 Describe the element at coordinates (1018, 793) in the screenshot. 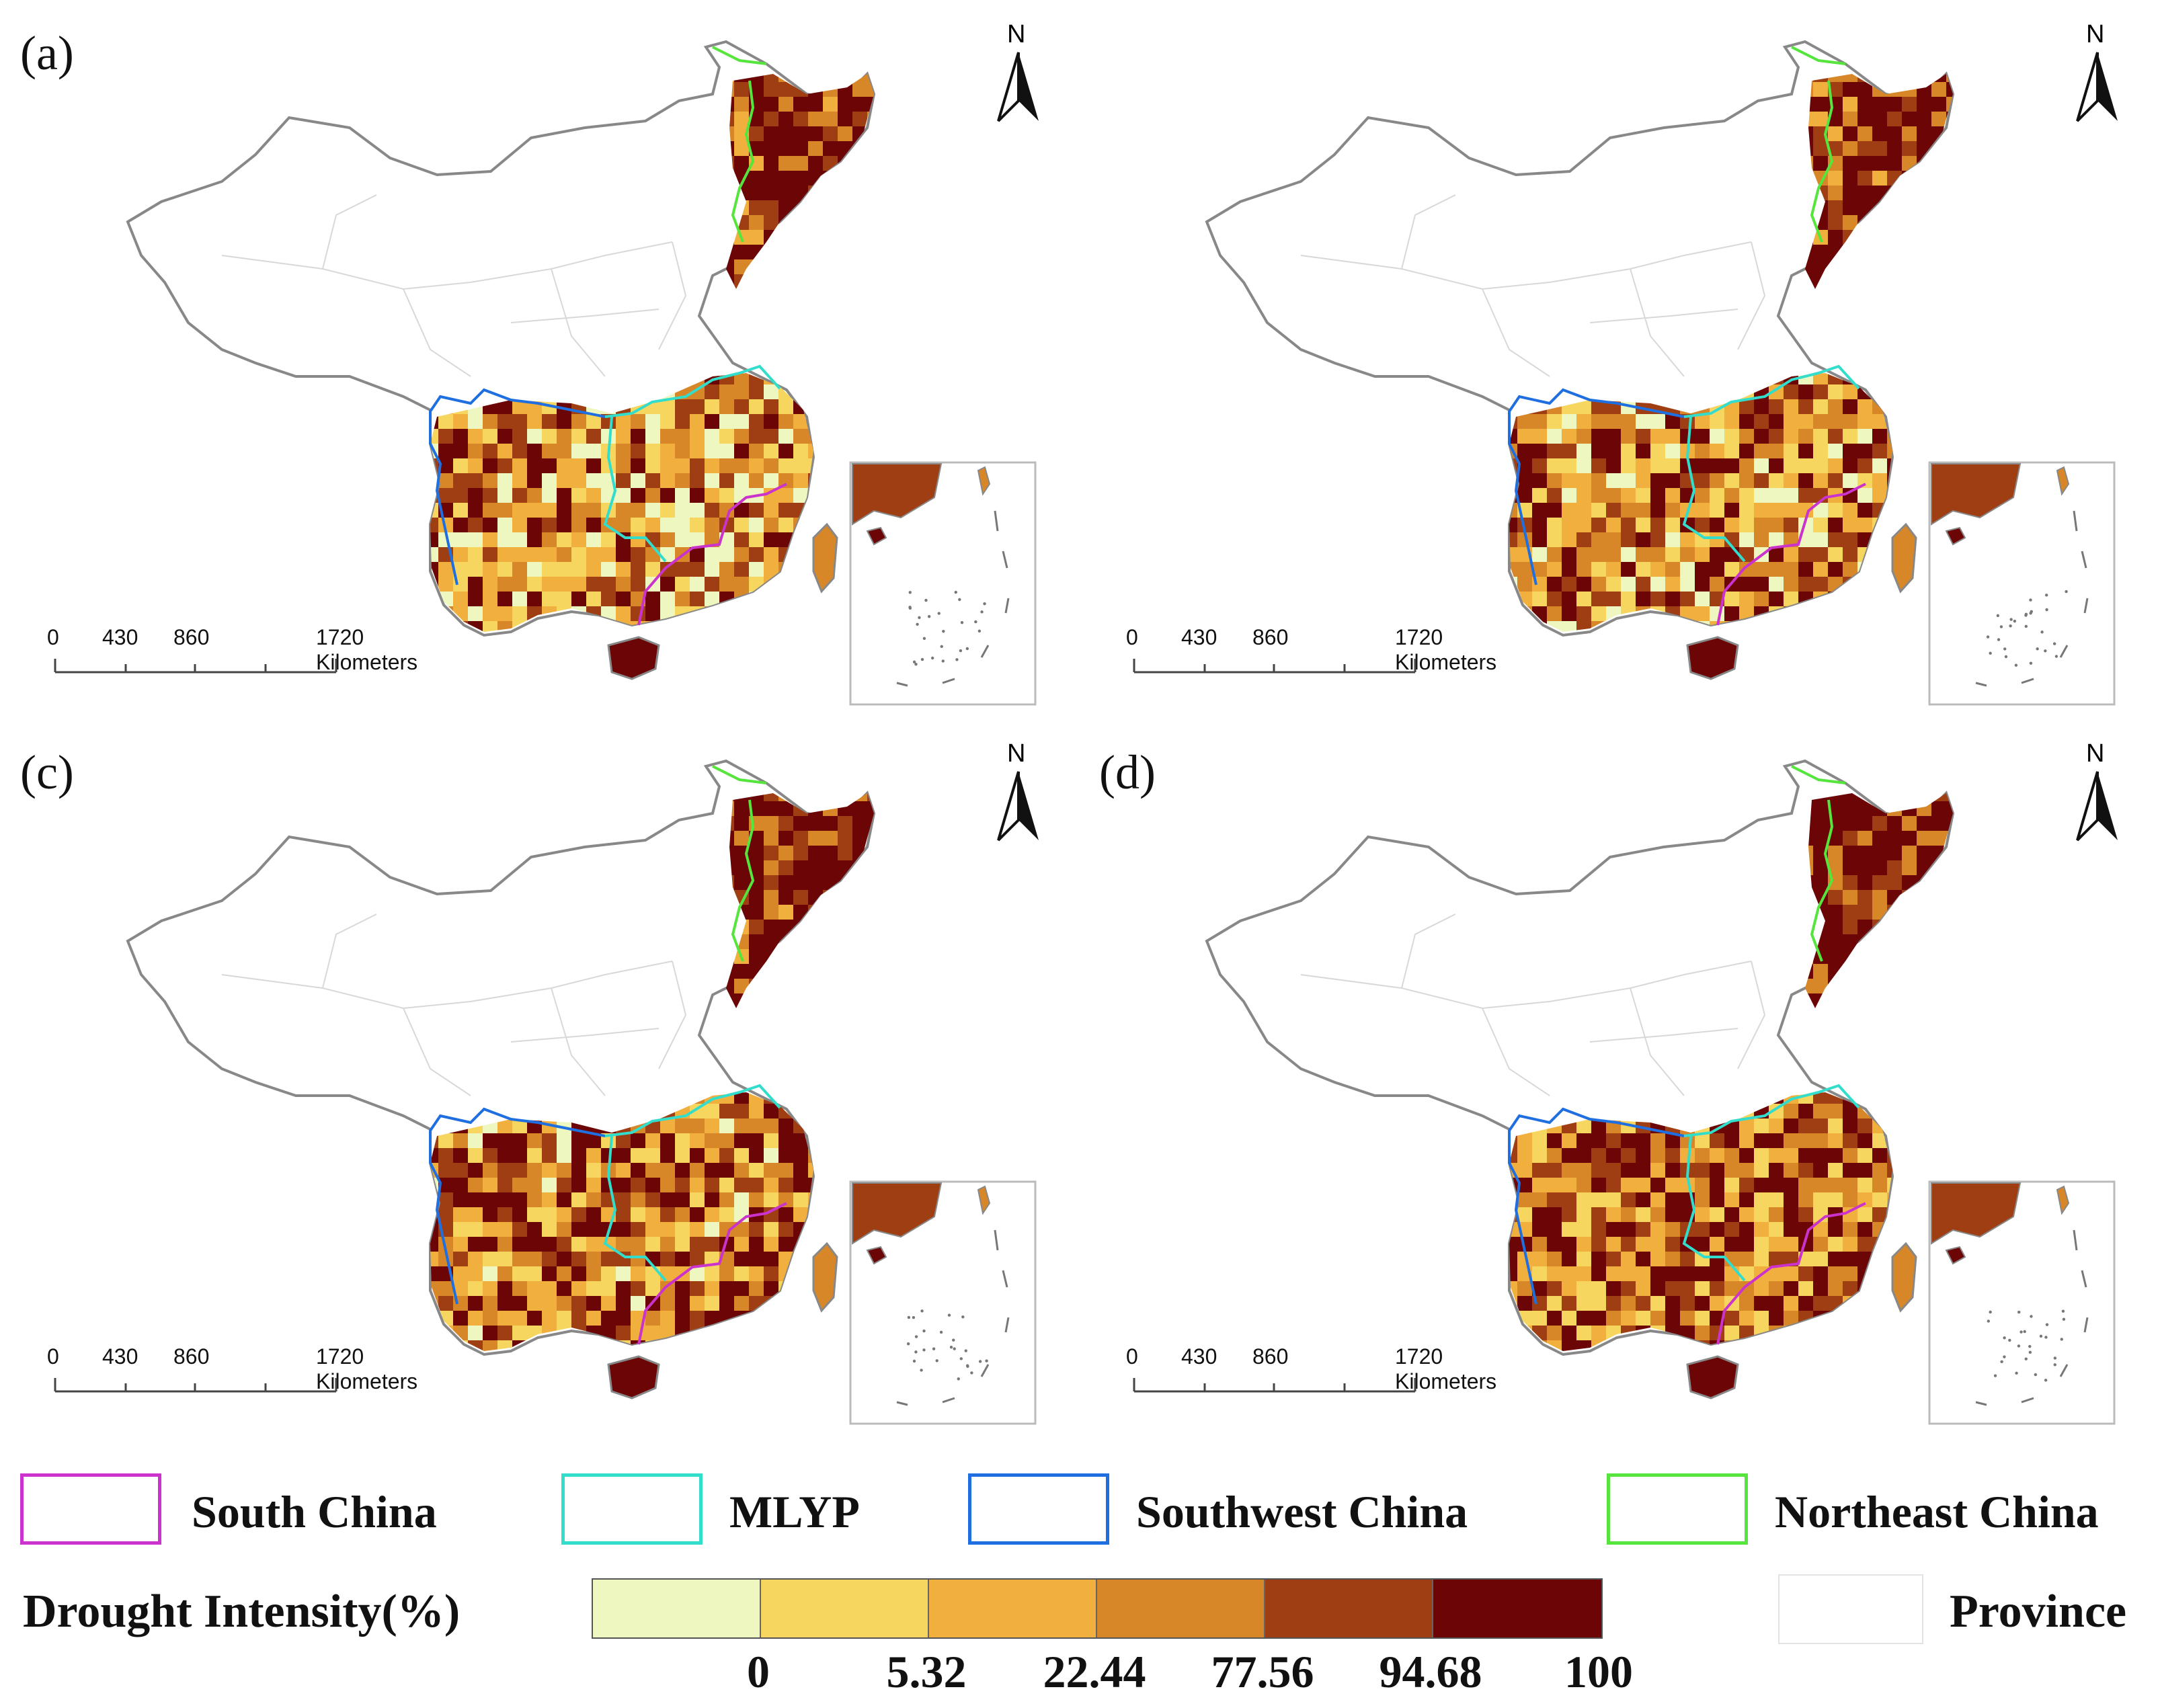

I see `north-arrow: N` at that location.